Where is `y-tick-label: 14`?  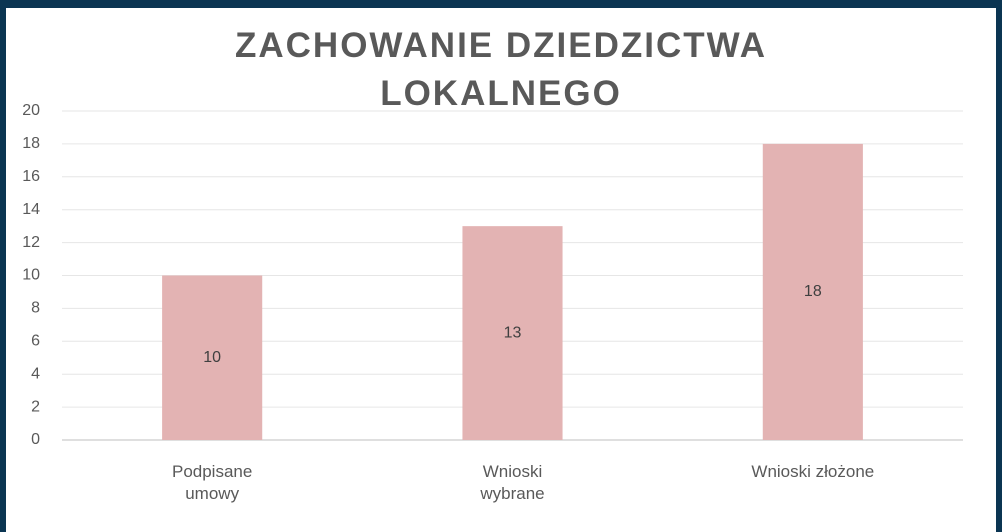
y-tick-label: 14 is located at coordinates (31, 209).